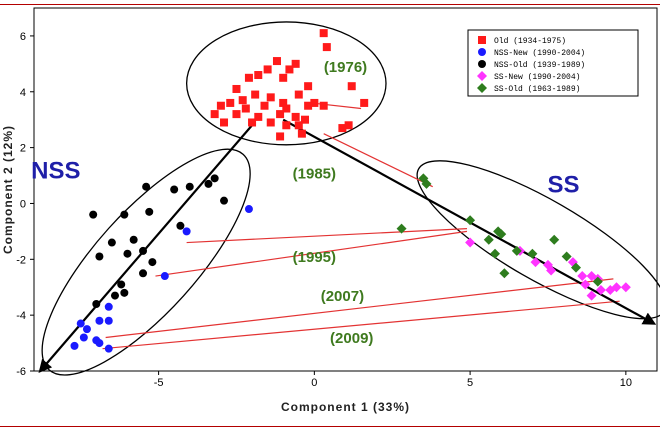 The height and width of the screenshot is (432, 660). I want to click on legend-entry: Old (1934-1975), so click(530, 41).